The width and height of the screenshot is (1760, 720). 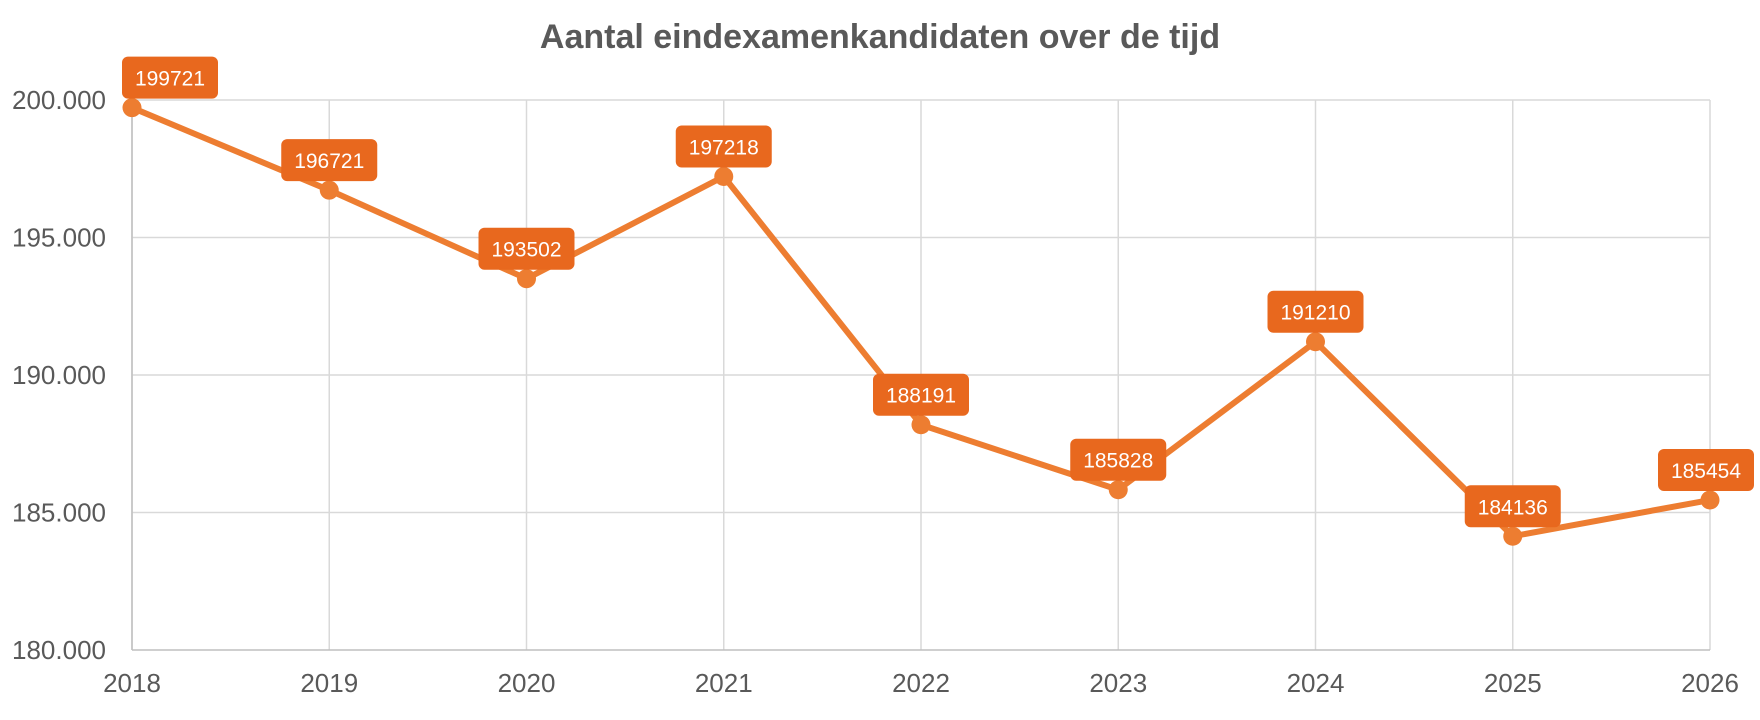 What do you see at coordinates (1316, 683) in the screenshot?
I see `x-tick-label: 2024` at bounding box center [1316, 683].